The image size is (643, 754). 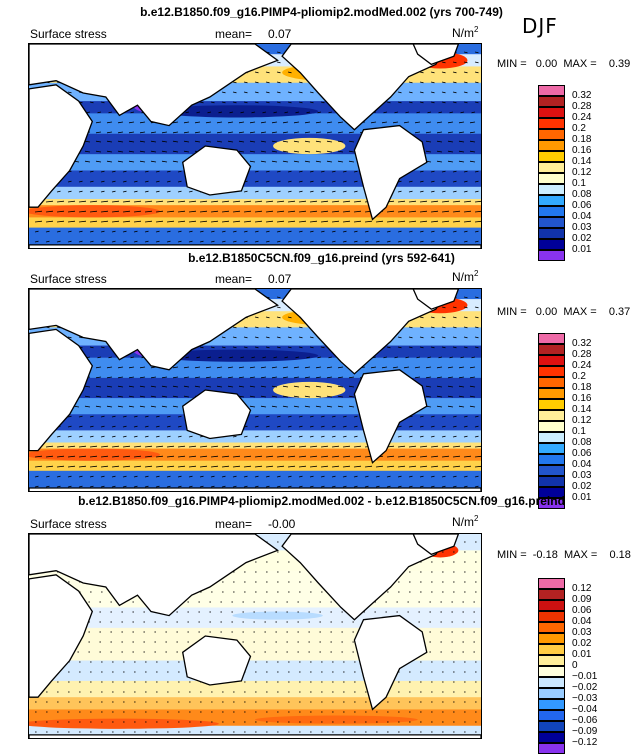 I want to click on panel-2-mean-label: mean=, so click(x=234, y=279).